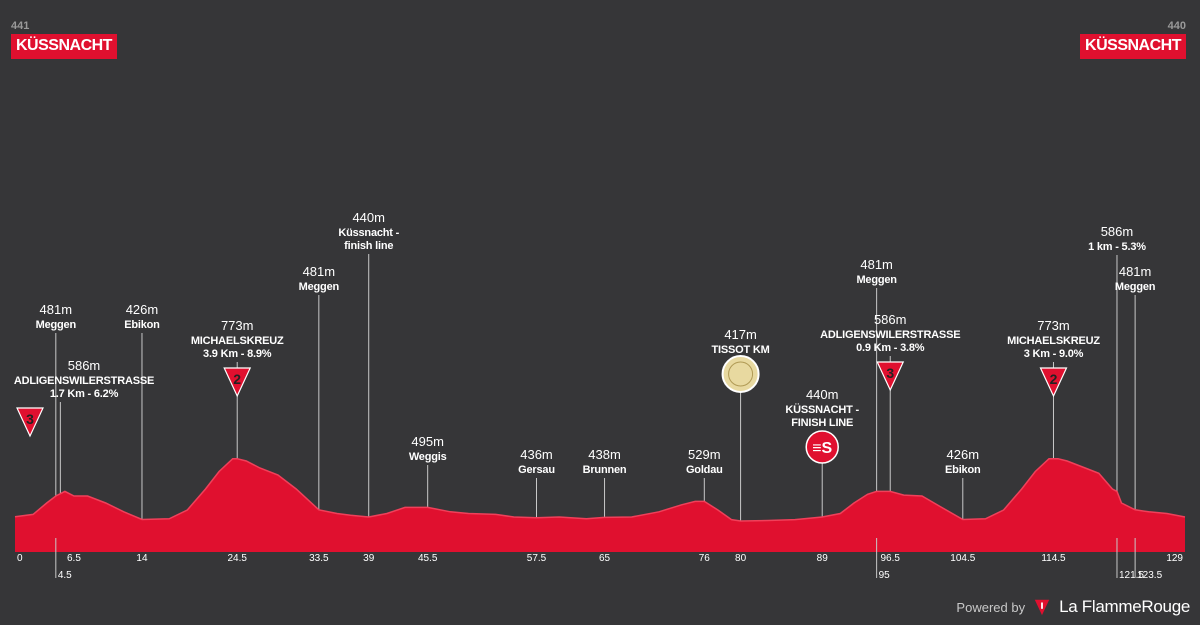 The width and height of the screenshot is (1200, 625). What do you see at coordinates (319, 271) in the screenshot?
I see `marker-altitude-4: 481m` at bounding box center [319, 271].